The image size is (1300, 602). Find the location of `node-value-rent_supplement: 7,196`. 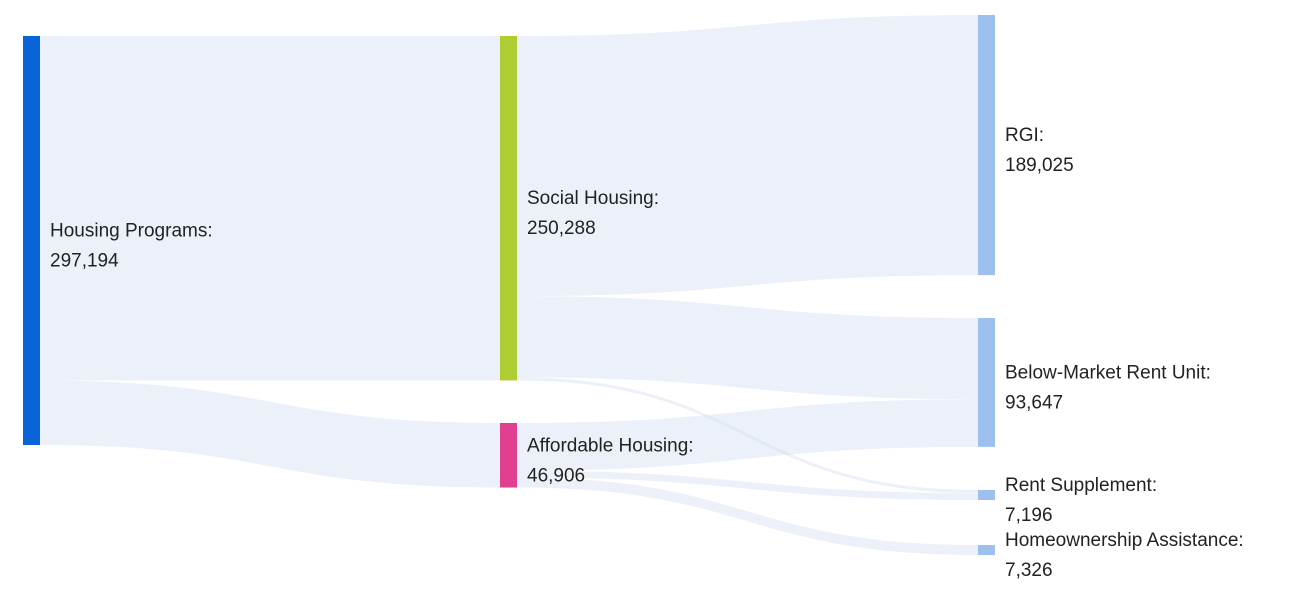

node-value-rent_supplement: 7,196 is located at coordinates (1029, 515).